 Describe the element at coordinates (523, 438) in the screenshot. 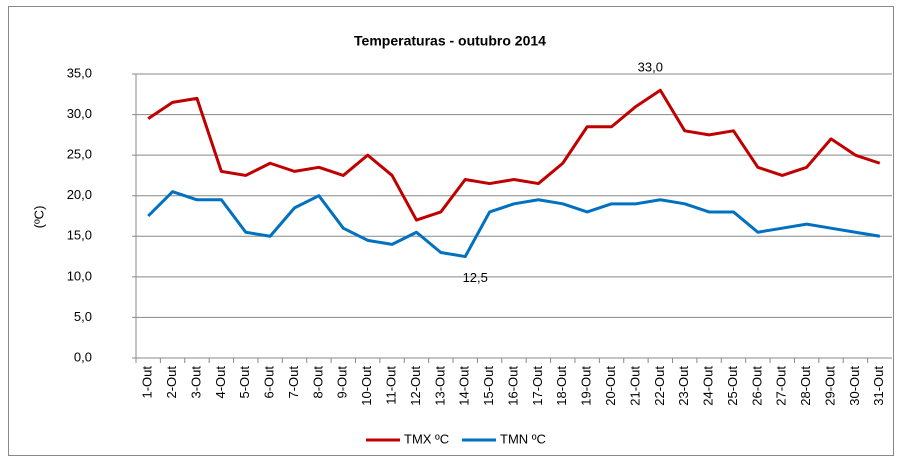

I see `legend-label: TMN ºC` at that location.